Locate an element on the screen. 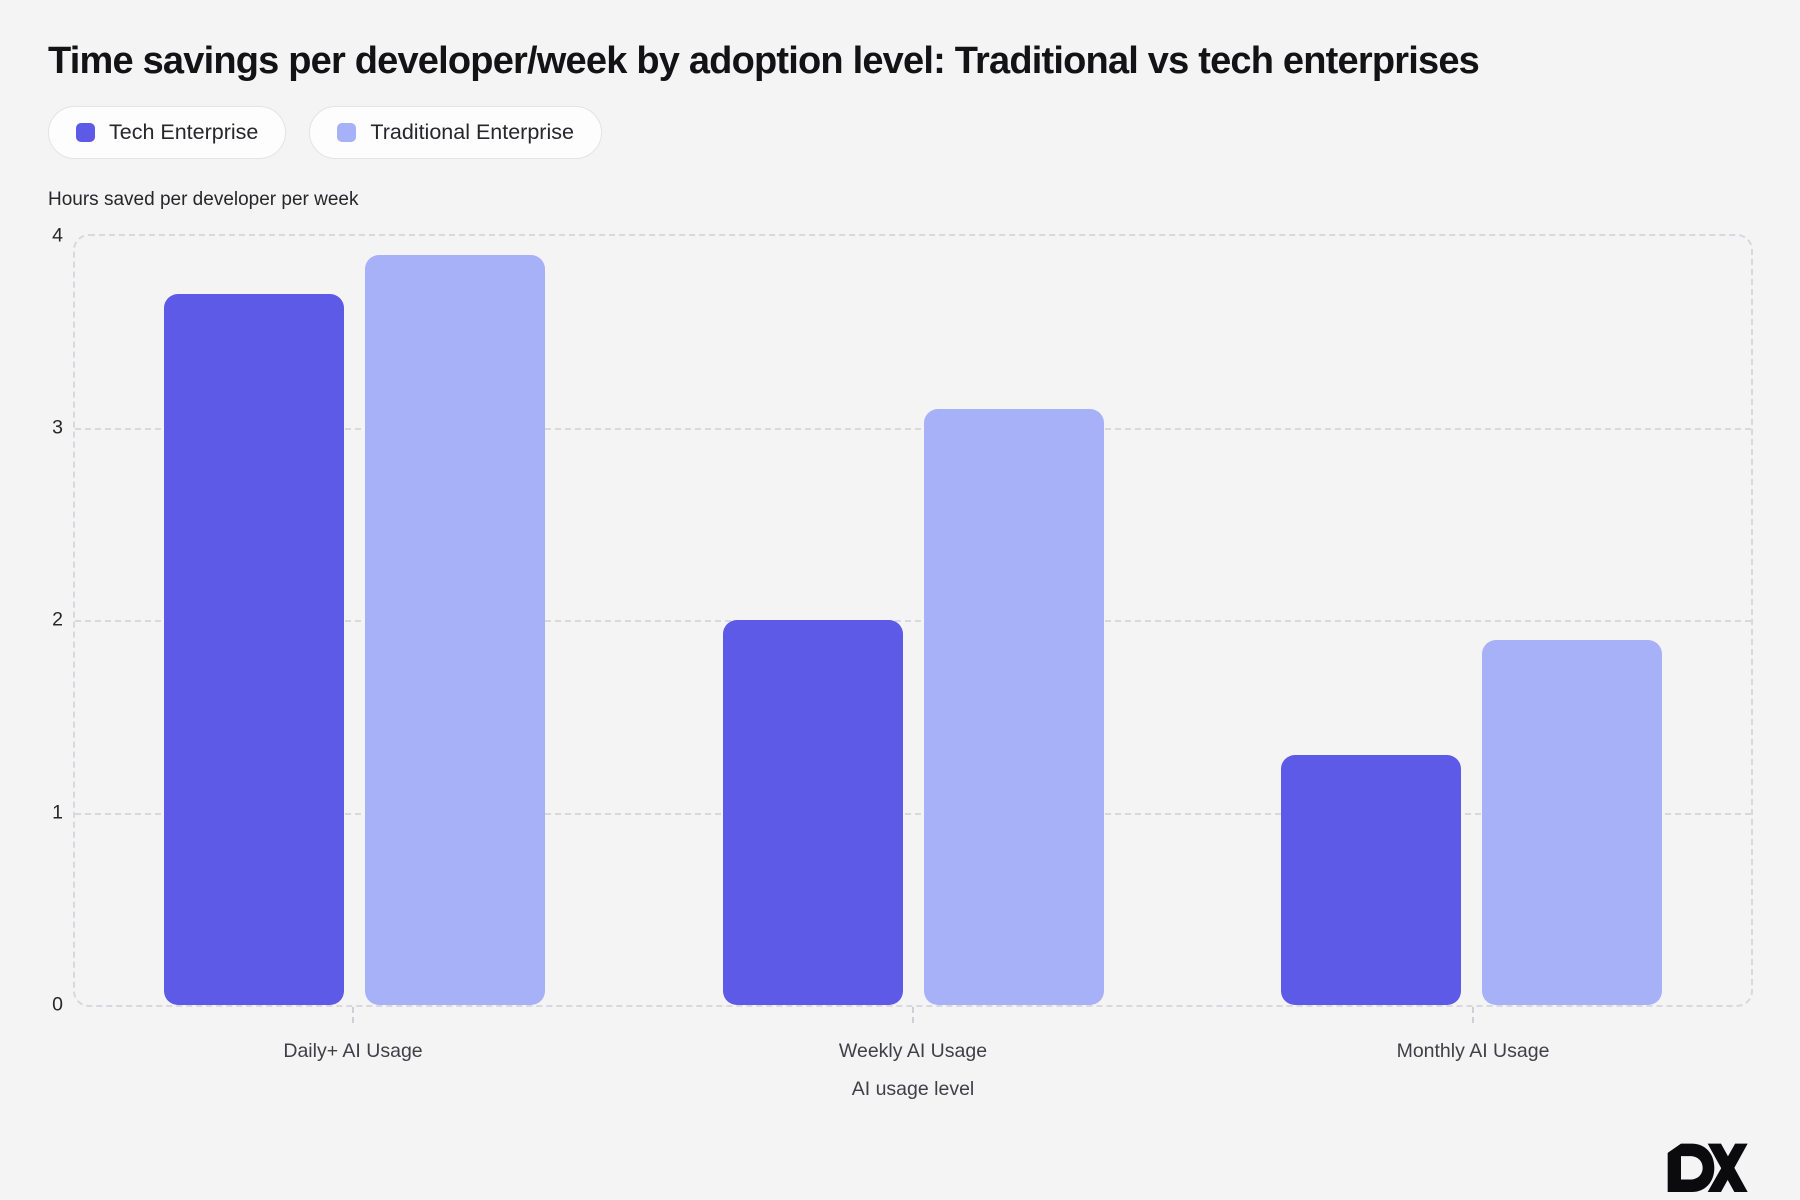 The image size is (1800, 1200). dx-logo is located at coordinates (1706, 1167).